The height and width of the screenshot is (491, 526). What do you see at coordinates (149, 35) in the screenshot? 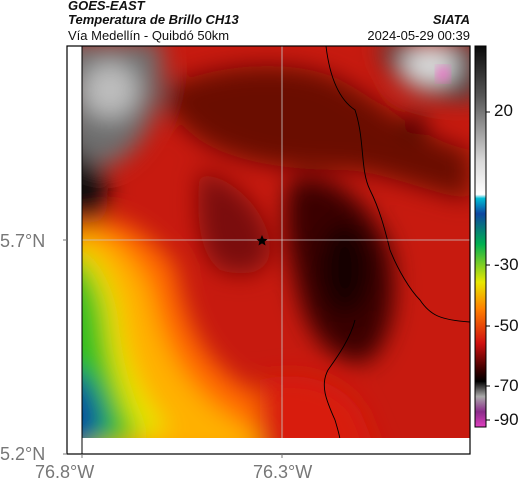
I see `region-subtitle: Vía Medellín - Quibdó 50km` at bounding box center [149, 35].